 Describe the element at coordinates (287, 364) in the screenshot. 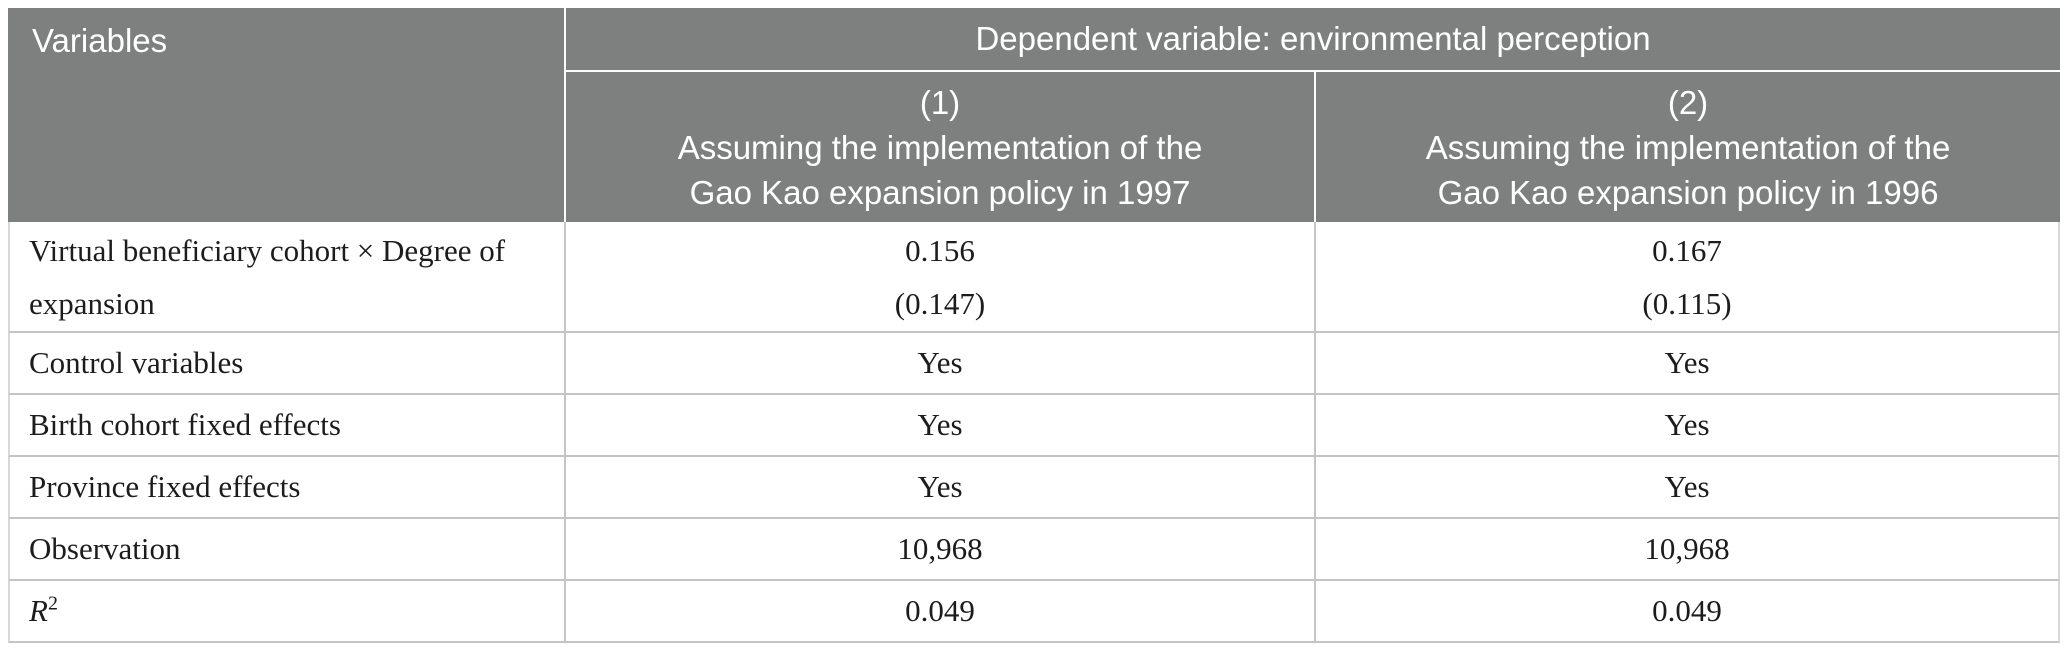

I see `row-label: Control variables` at that location.